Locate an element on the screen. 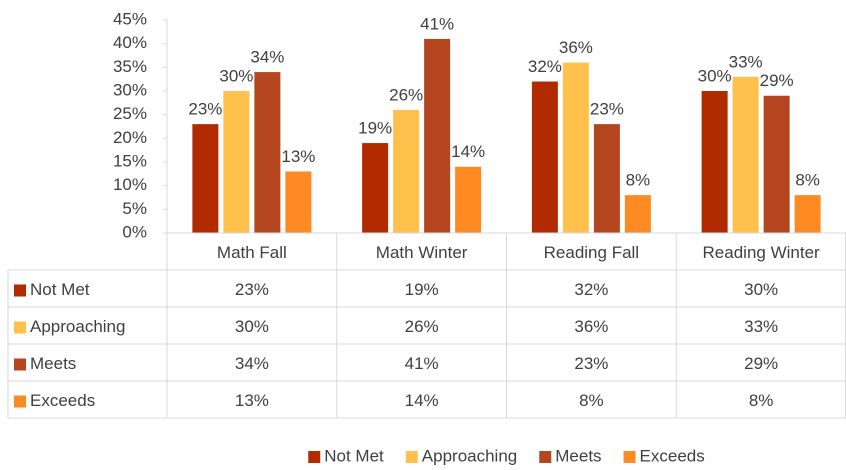 Image resolution: width=846 pixels, height=470 pixels. x-tick-label: Reading Fall is located at coordinates (591, 252).